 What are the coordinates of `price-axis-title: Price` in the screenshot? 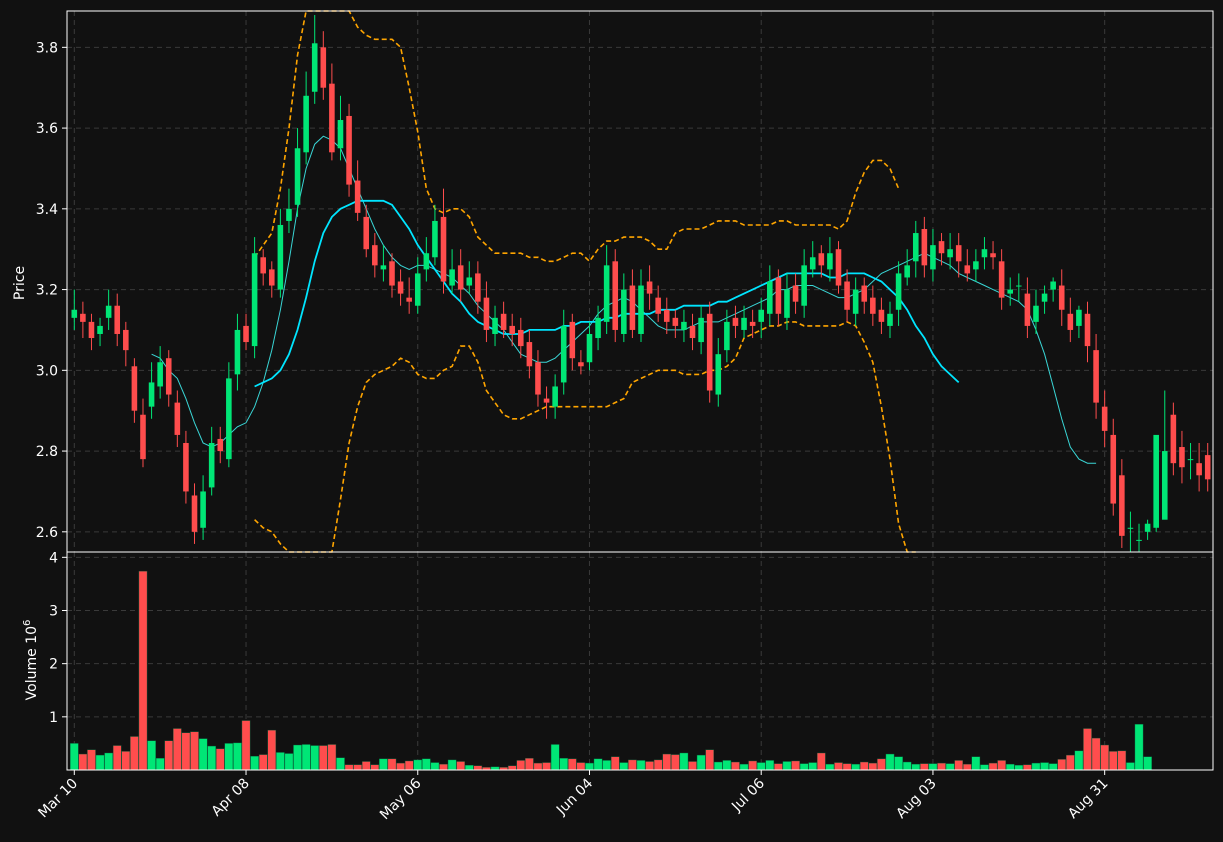 It's located at (20, 283).